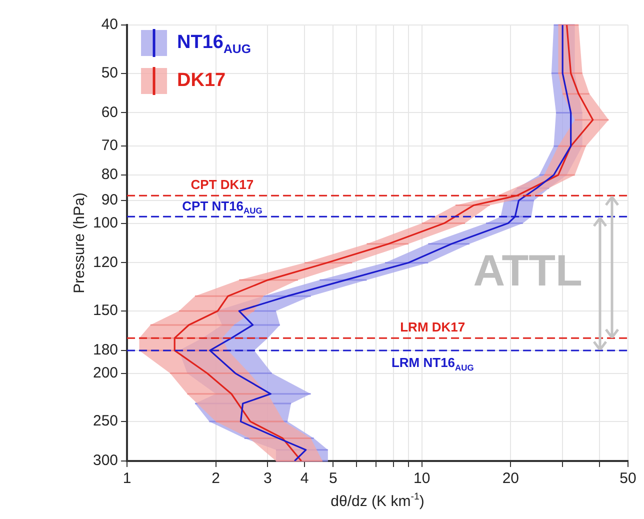  Describe the element at coordinates (127, 479) in the screenshot. I see `x-tick-label: 1` at that location.